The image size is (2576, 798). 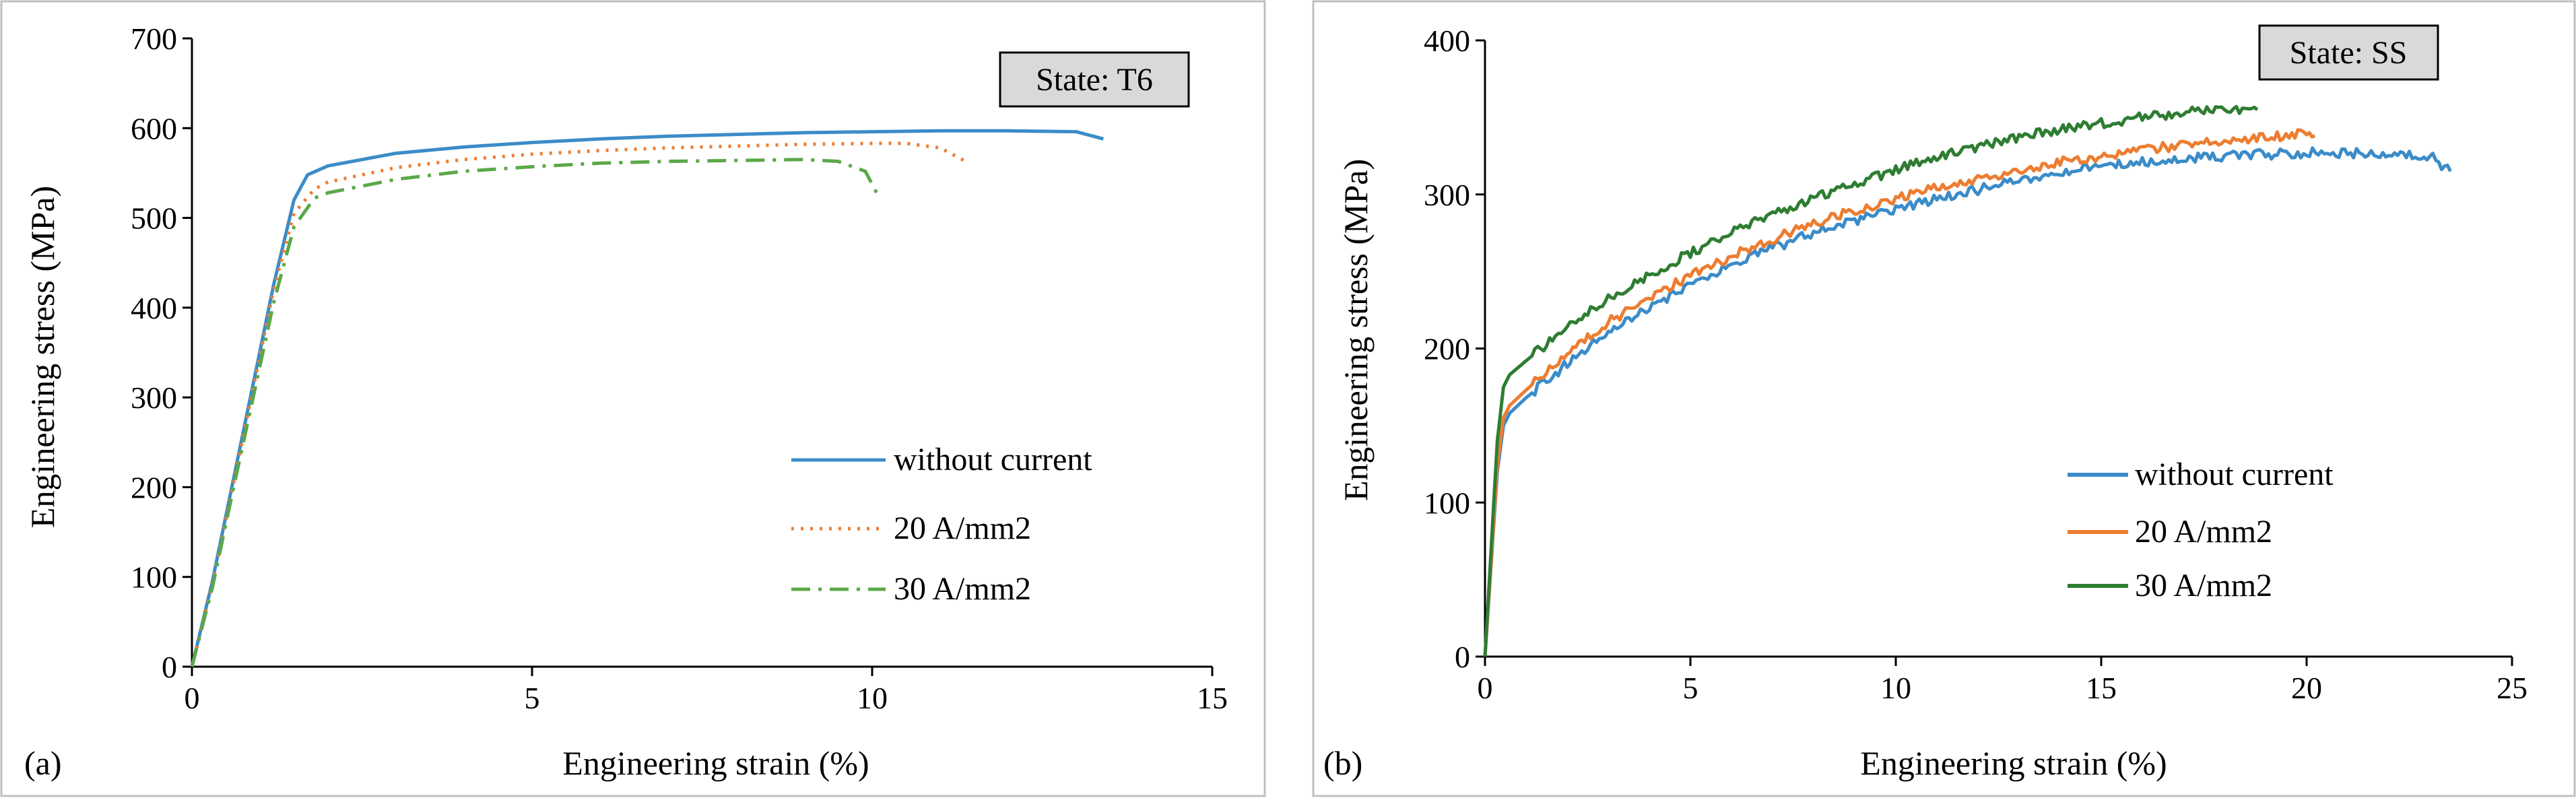 I want to click on panel-b-y-tick-label: 400, so click(x=1447, y=41).